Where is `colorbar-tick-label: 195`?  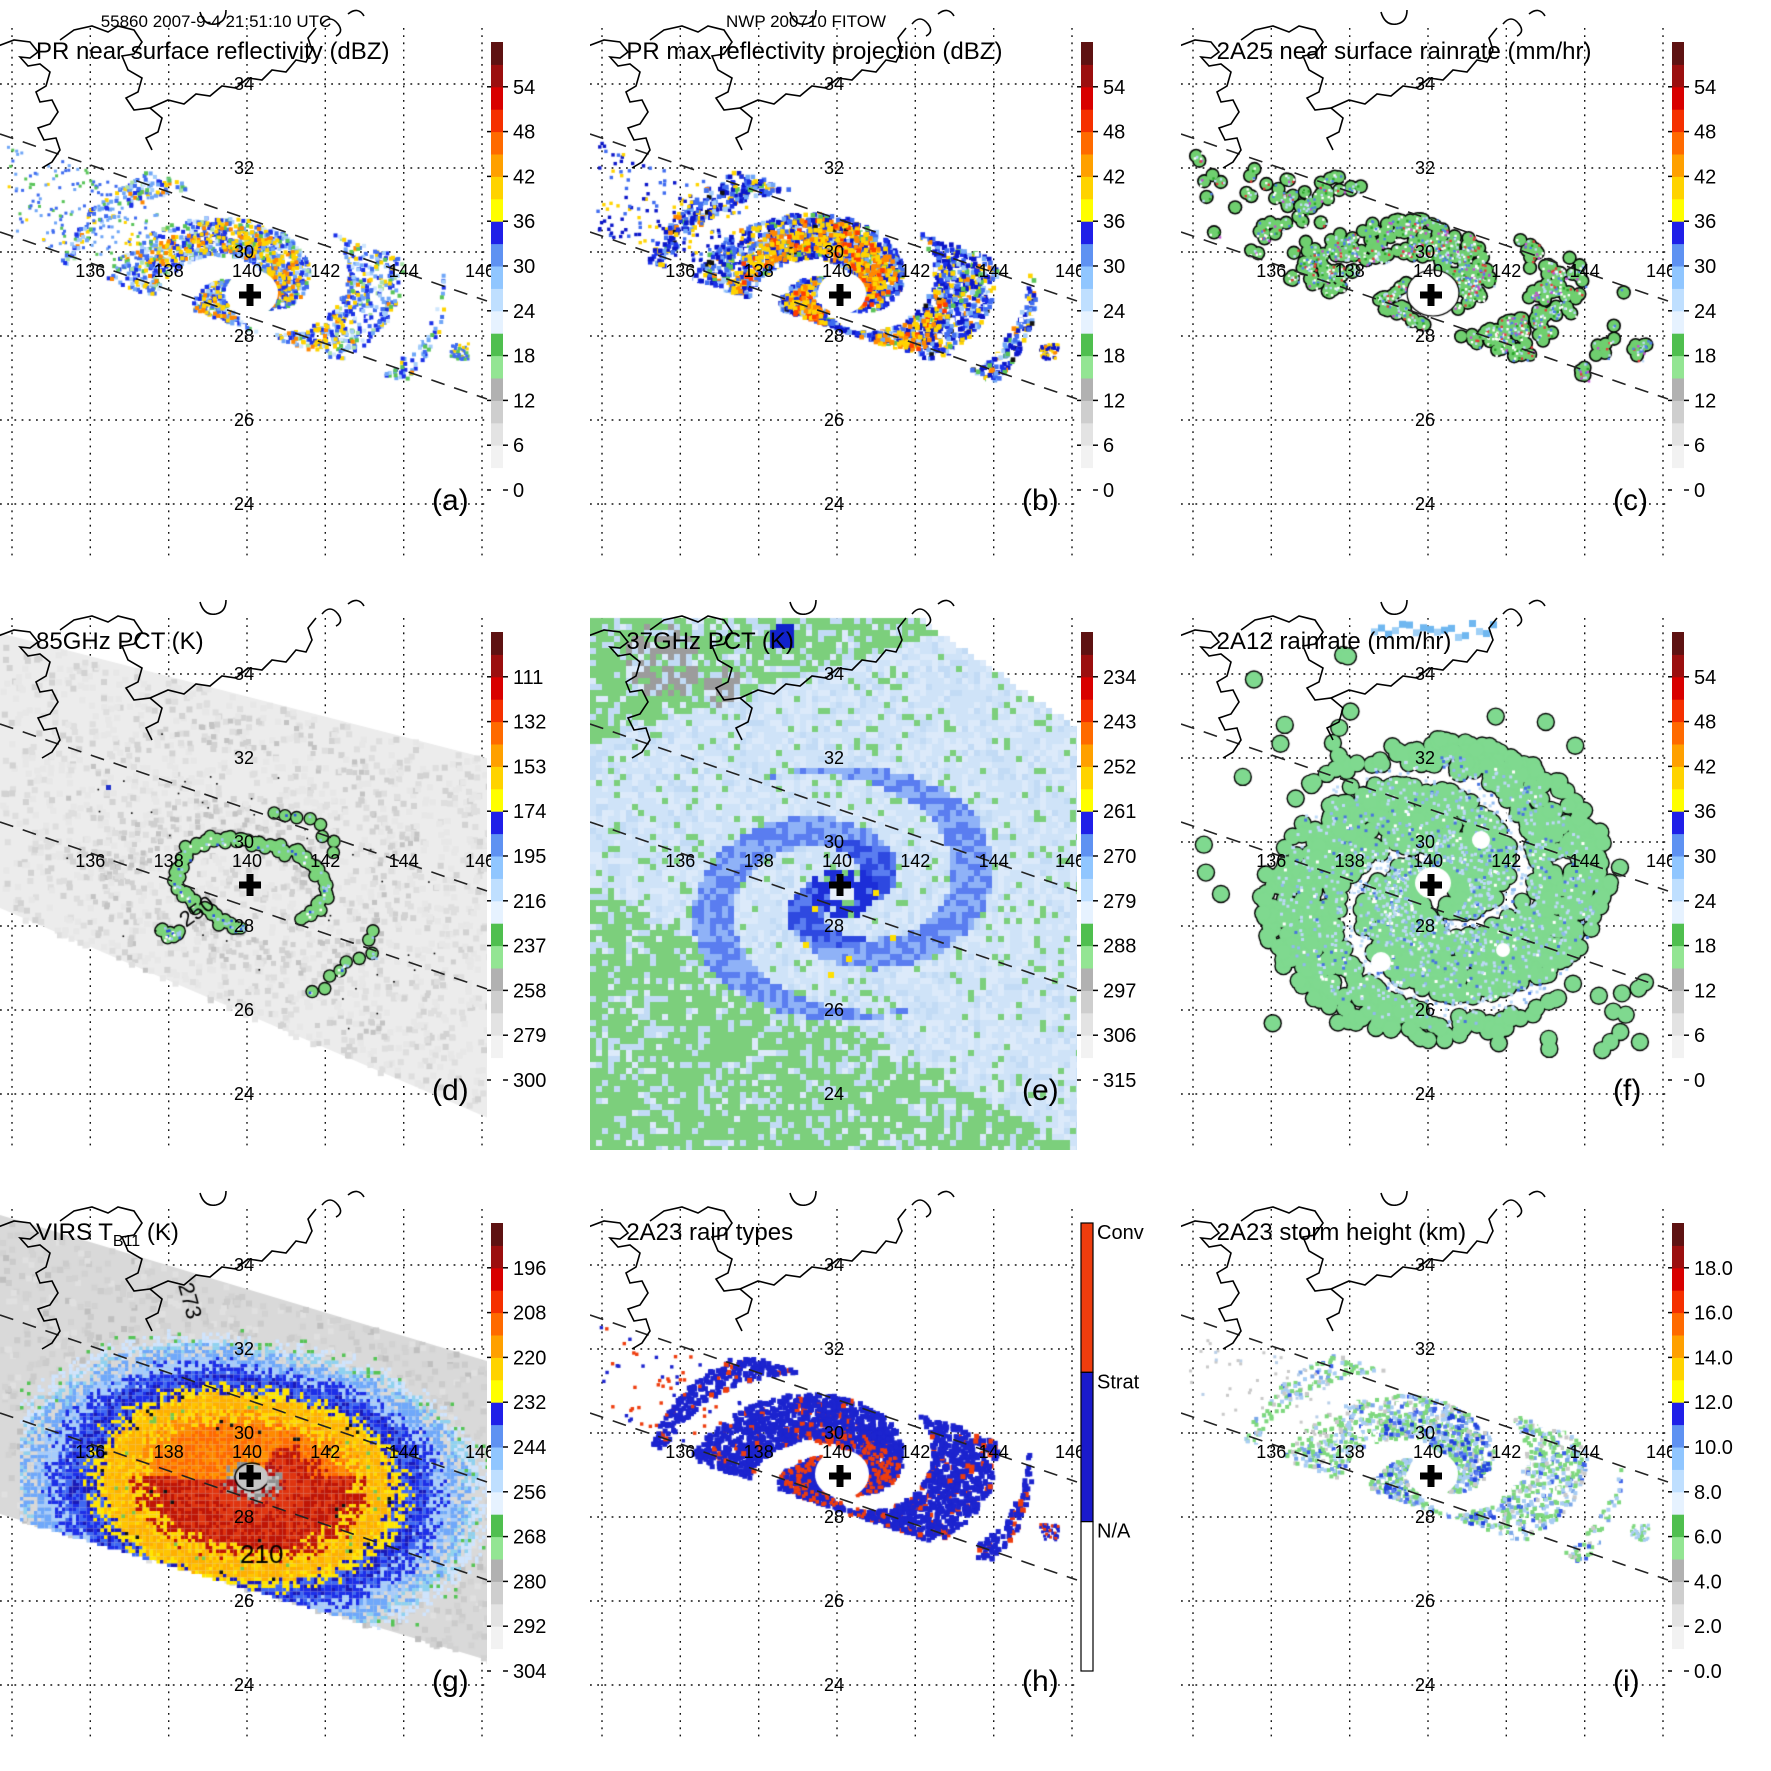 colorbar-tick-label: 195 is located at coordinates (529, 857).